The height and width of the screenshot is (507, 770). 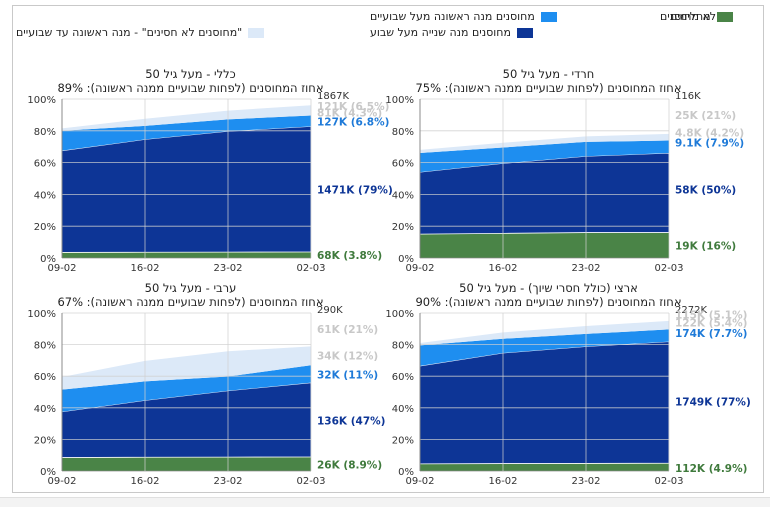 I want to click on y-tick-chart1: 0%, so click(x=48, y=259).